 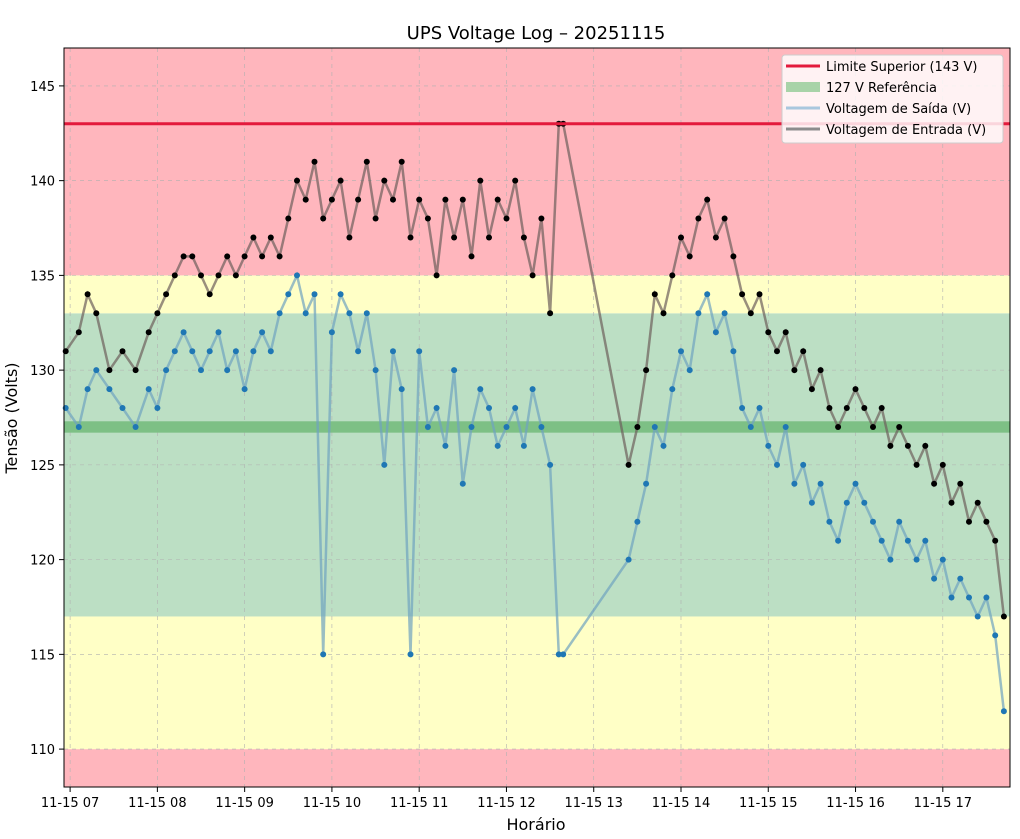 I want to click on legend-label-upper-limit: Limite Superior (143 V), so click(x=901, y=67).